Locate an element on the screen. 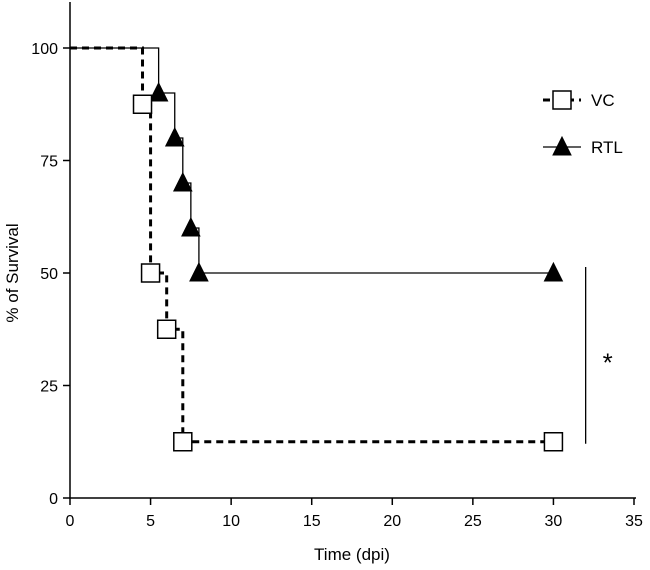 The width and height of the screenshot is (650, 570). y-tick-label: 25 is located at coordinates (49, 387).